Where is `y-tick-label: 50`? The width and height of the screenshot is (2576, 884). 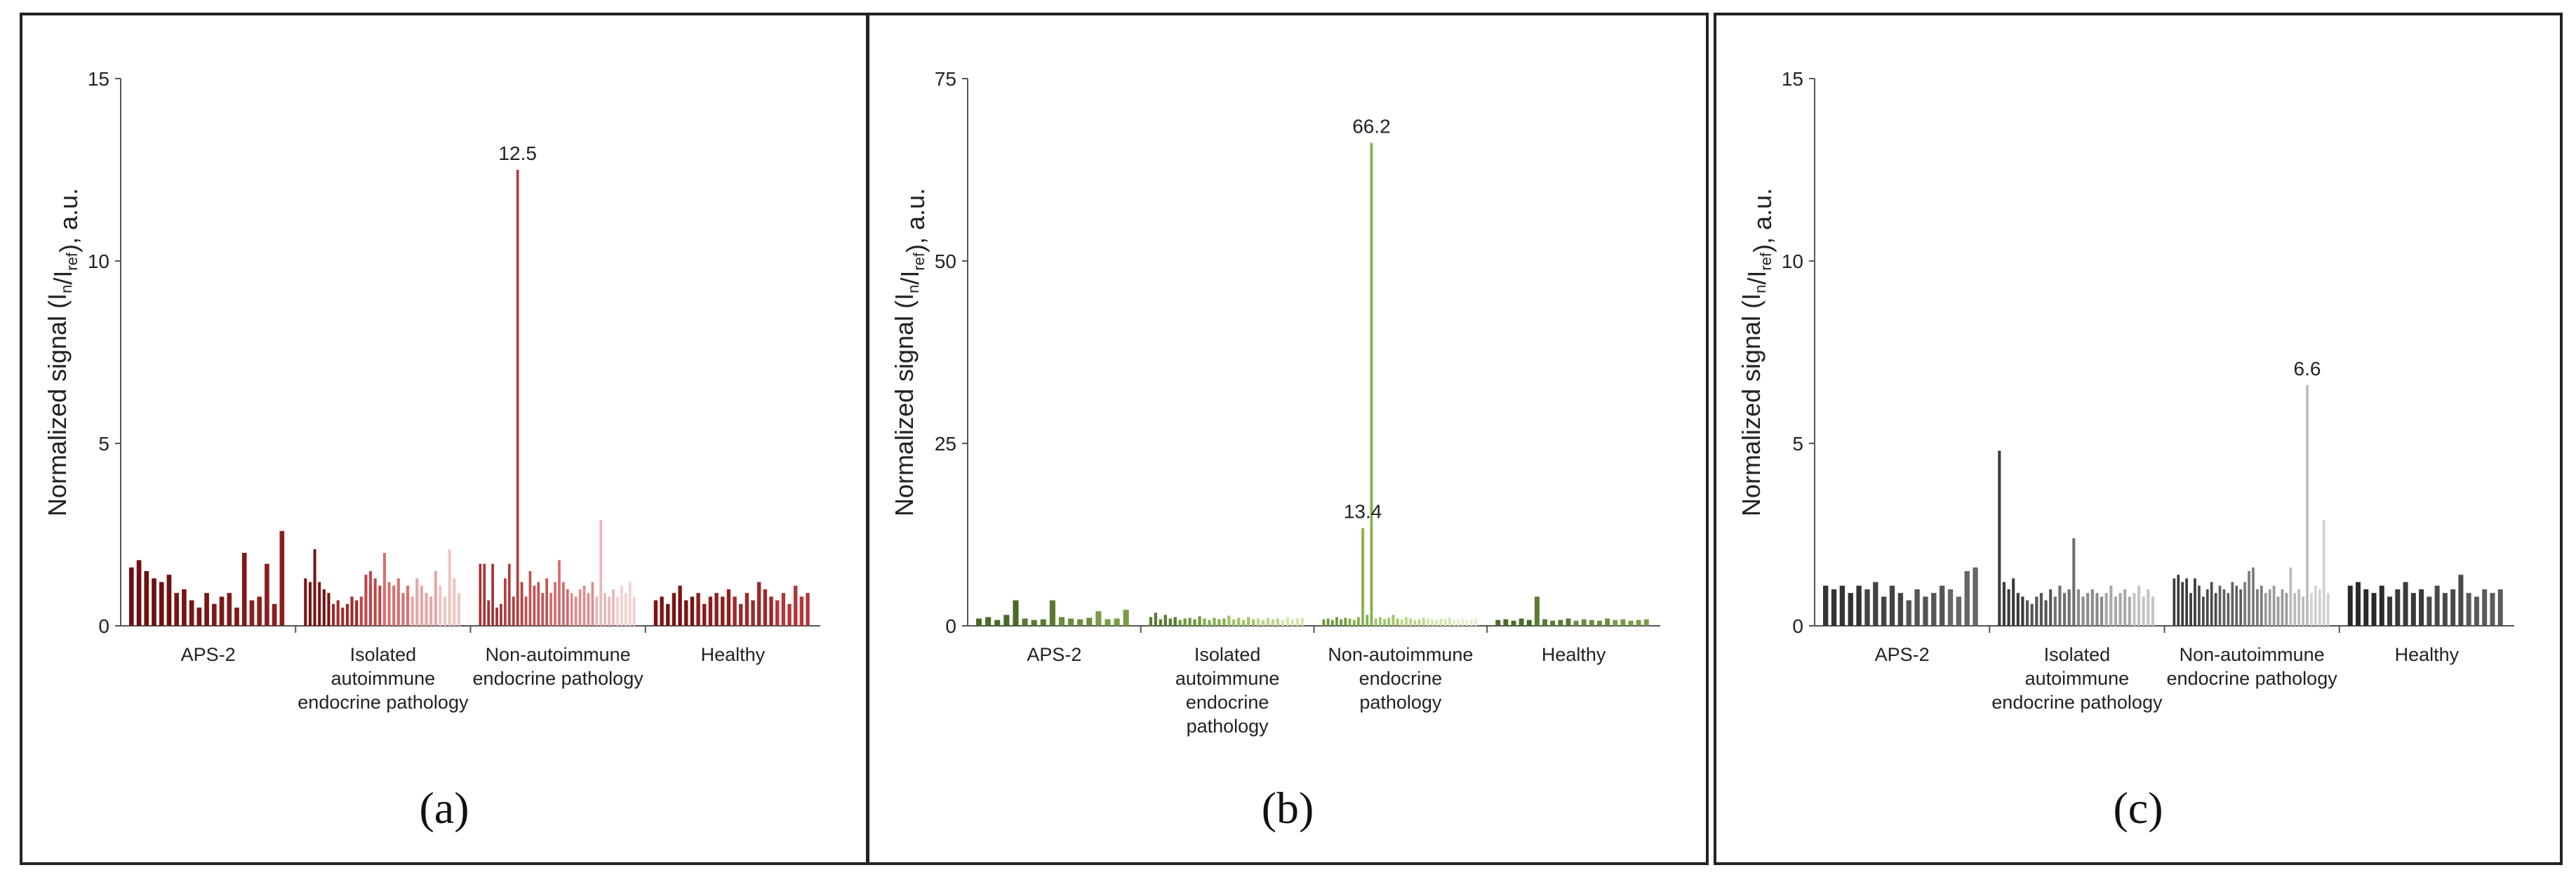
y-tick-label: 50 is located at coordinates (945, 261).